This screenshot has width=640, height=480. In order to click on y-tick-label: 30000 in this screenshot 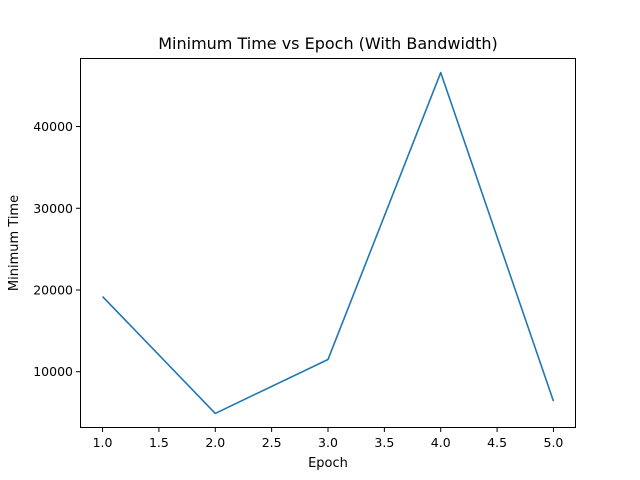, I will do `click(53, 208)`.